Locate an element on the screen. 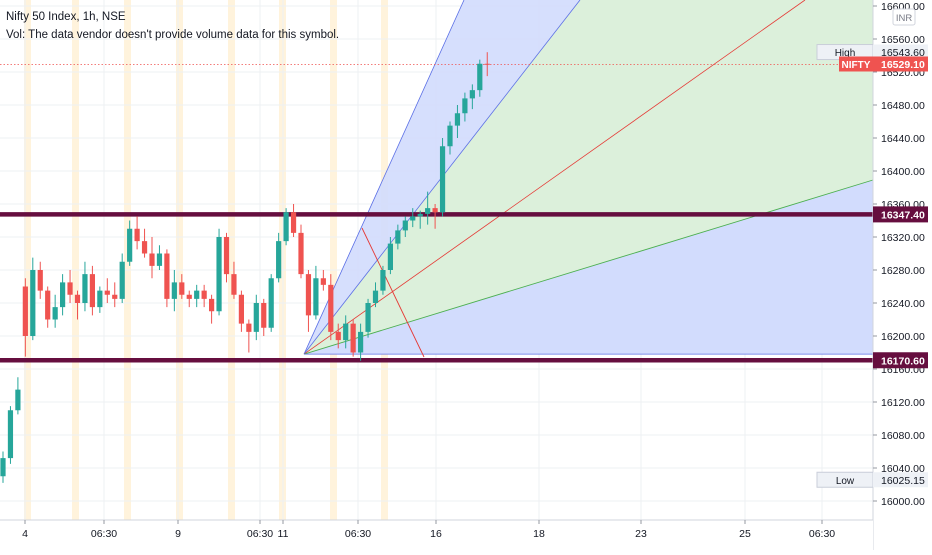 The image size is (932, 555). symbol-title: Nifty 50 Index, 1h, NSE is located at coordinates (66, 17).